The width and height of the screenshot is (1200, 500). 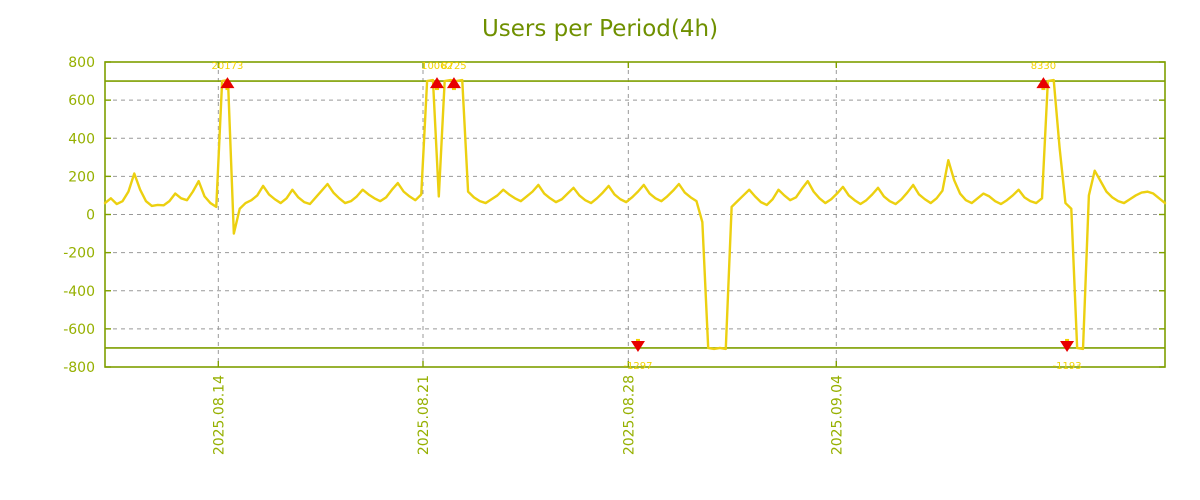 I want to click on y-axis-tick-label: -800, so click(x=79, y=368).